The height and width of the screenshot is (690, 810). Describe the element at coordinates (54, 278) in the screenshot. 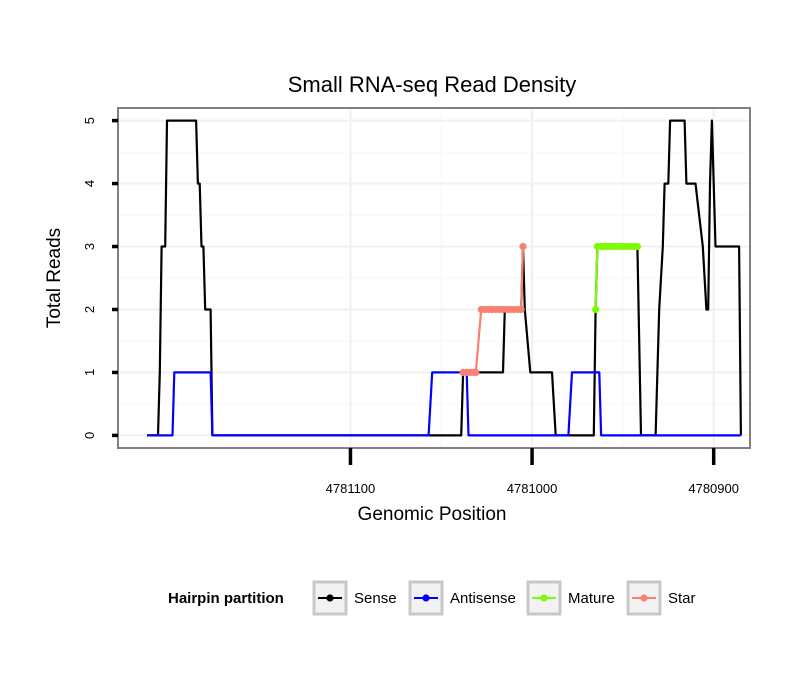

I see `y-axis-title: Total Reads` at that location.